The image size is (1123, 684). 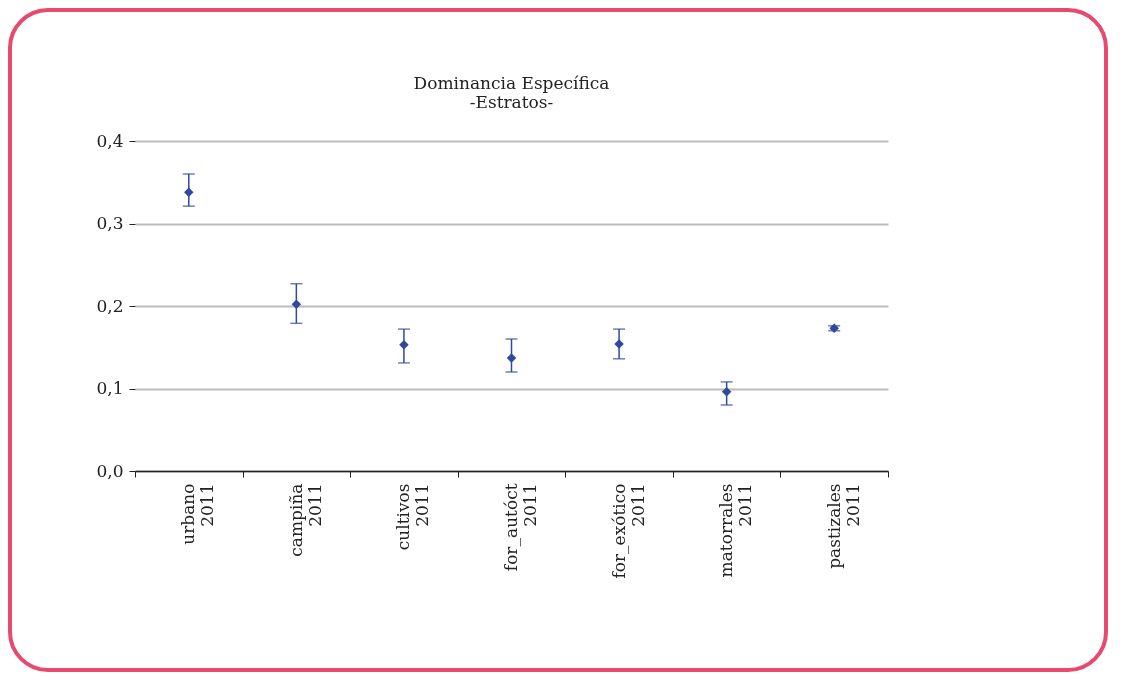 What do you see at coordinates (110, 470) in the screenshot?
I see `y-tick-label: 0,0` at bounding box center [110, 470].